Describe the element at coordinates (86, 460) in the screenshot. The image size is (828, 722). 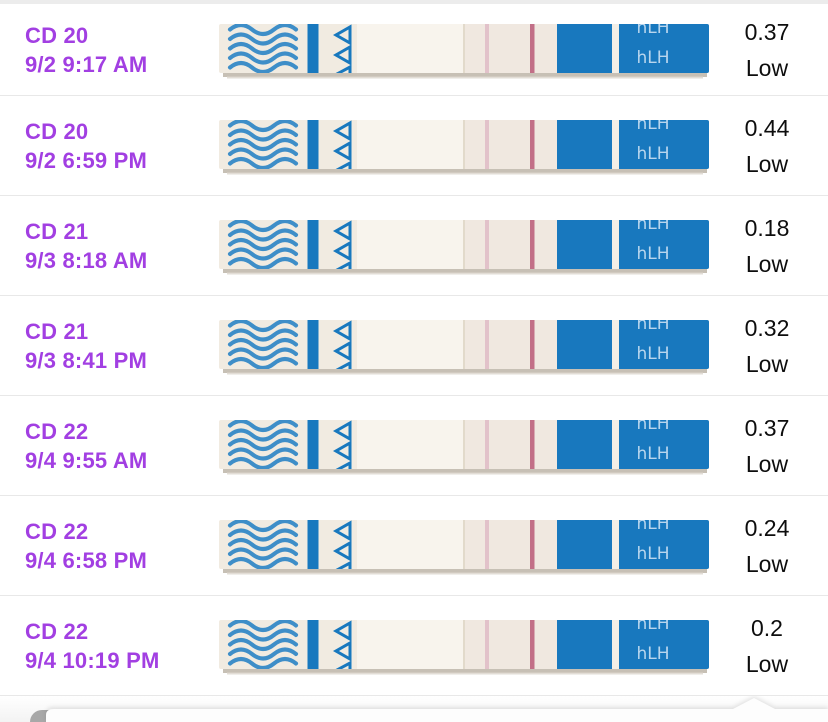
I see `datetime-label: 9/4 9:55 AM` at that location.